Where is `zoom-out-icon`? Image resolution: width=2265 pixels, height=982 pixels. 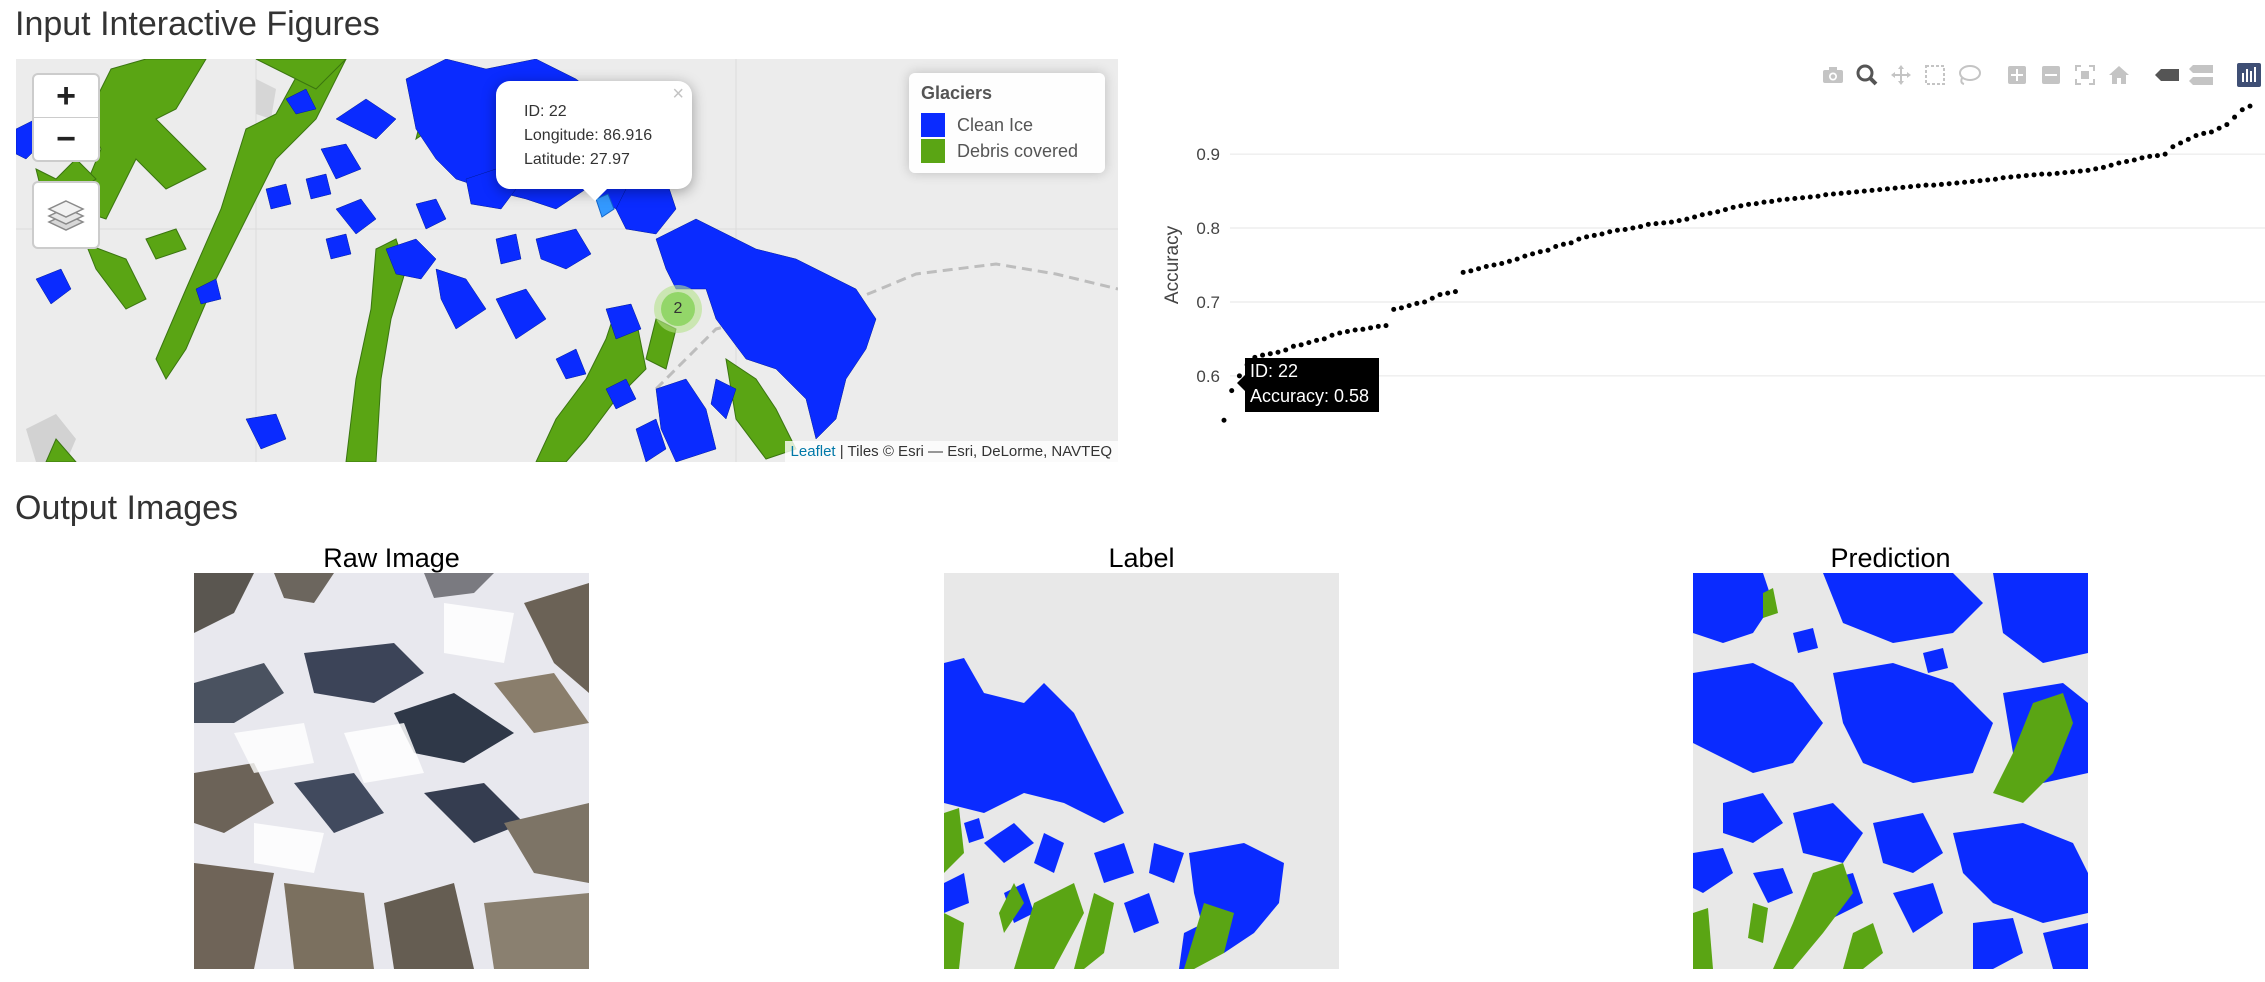
zoom-out-icon is located at coordinates (2051, 75).